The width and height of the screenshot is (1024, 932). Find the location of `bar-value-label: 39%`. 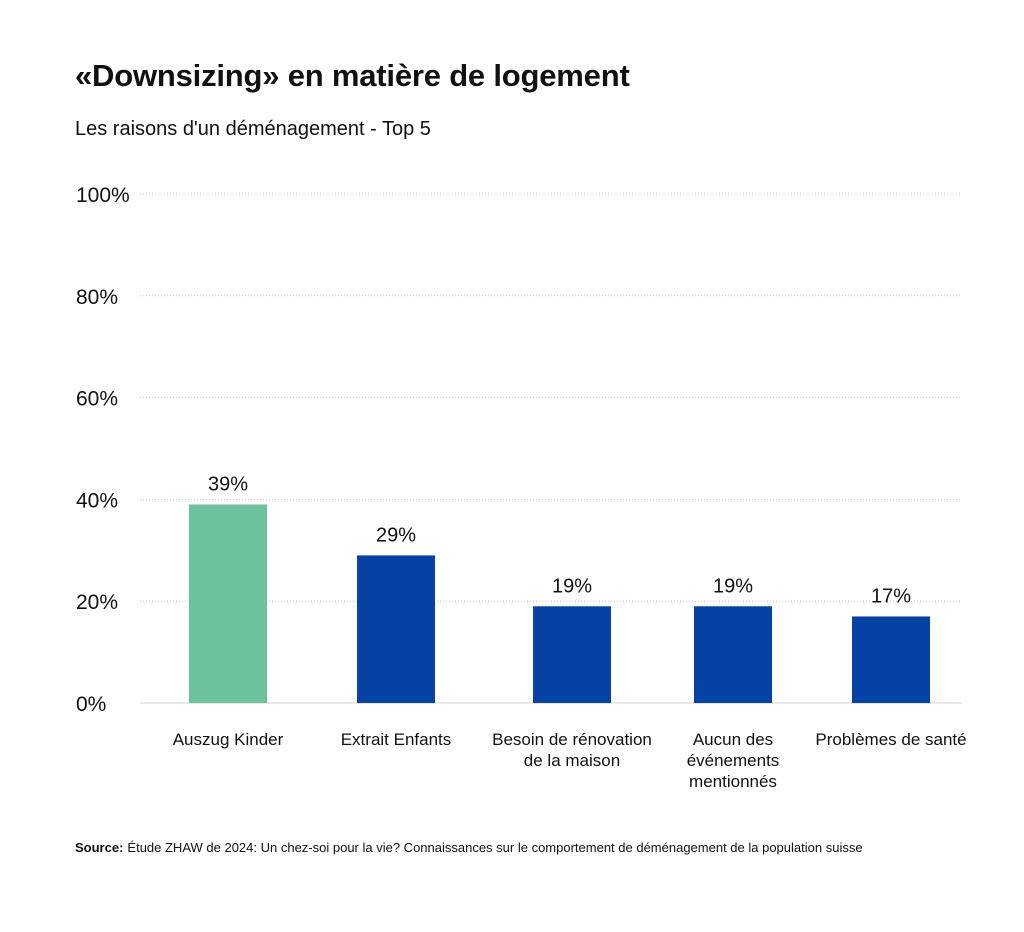

bar-value-label: 39% is located at coordinates (228, 484).